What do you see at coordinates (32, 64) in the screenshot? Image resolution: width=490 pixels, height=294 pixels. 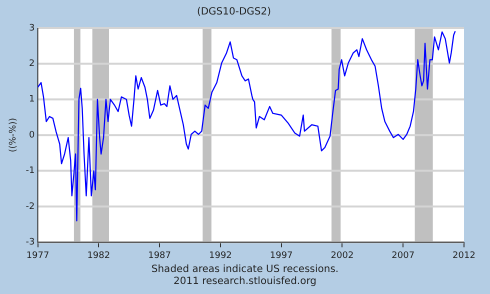 I see `y-tick-label: 2` at bounding box center [32, 64].